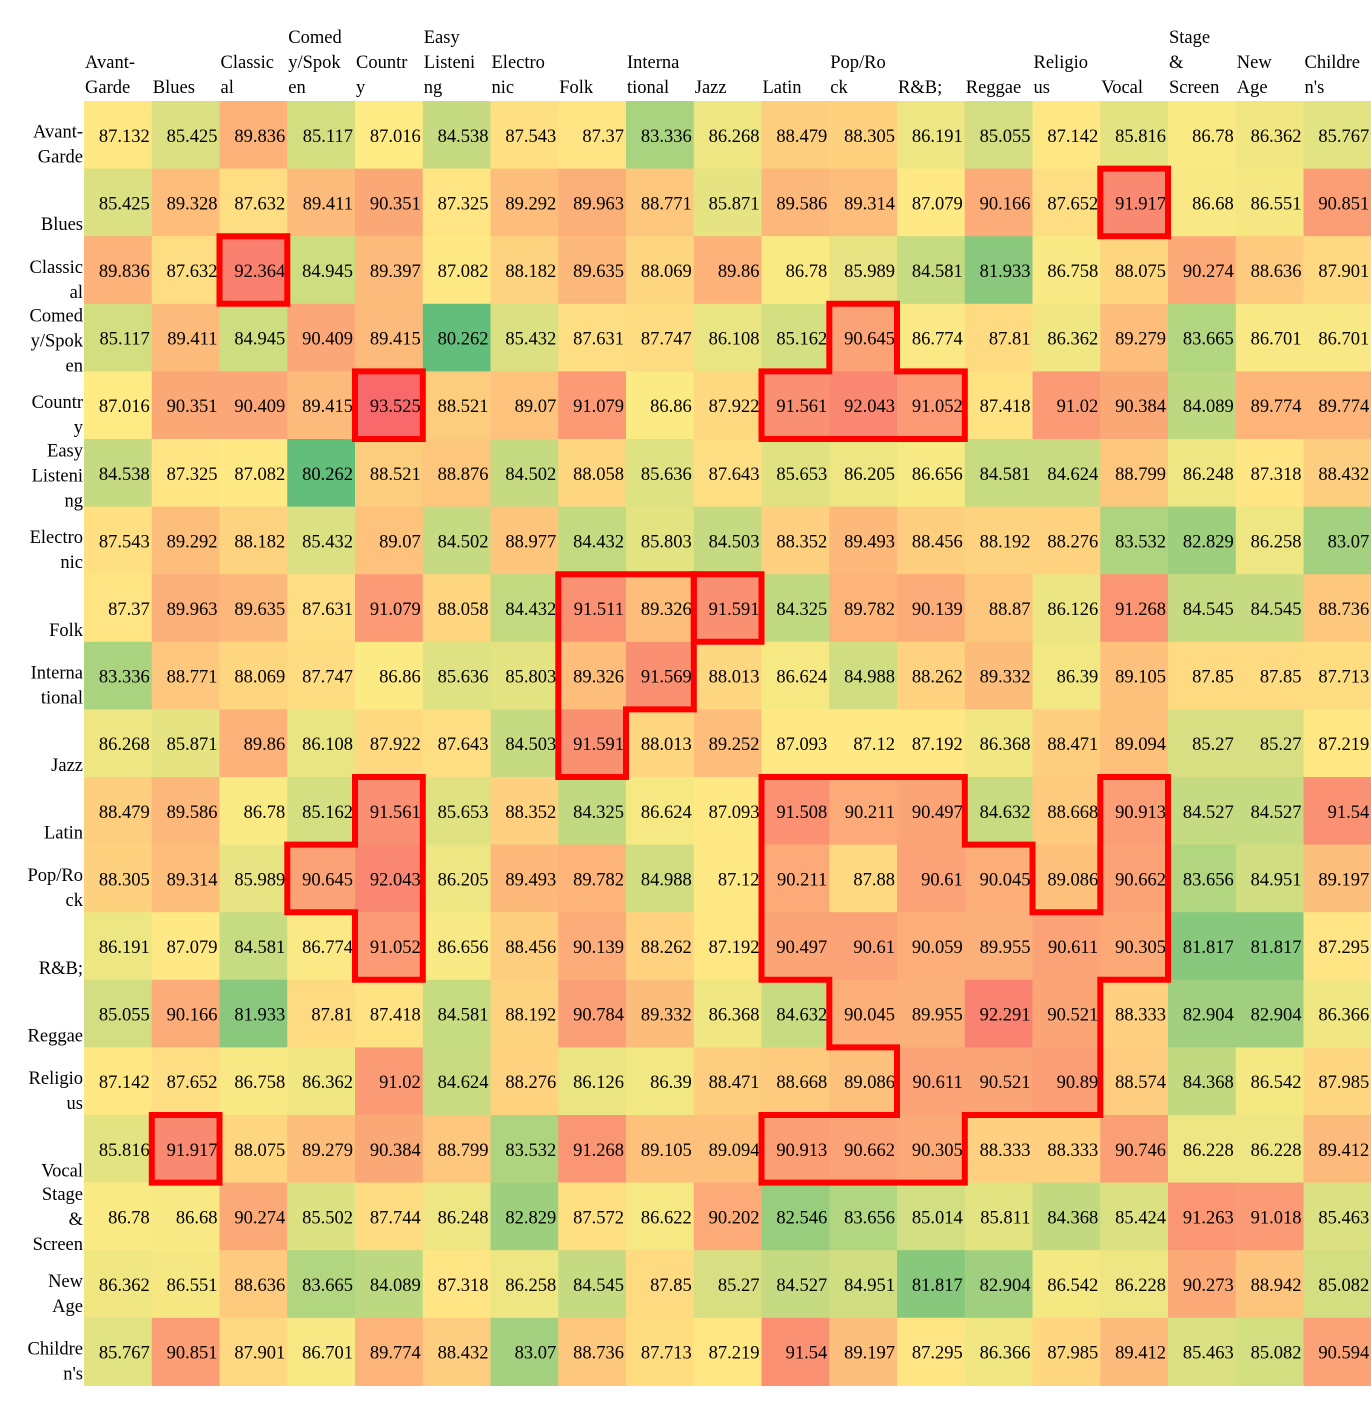 This screenshot has height=1417, width=1371. I want to click on cell-value: 88.471, so click(1072, 745).